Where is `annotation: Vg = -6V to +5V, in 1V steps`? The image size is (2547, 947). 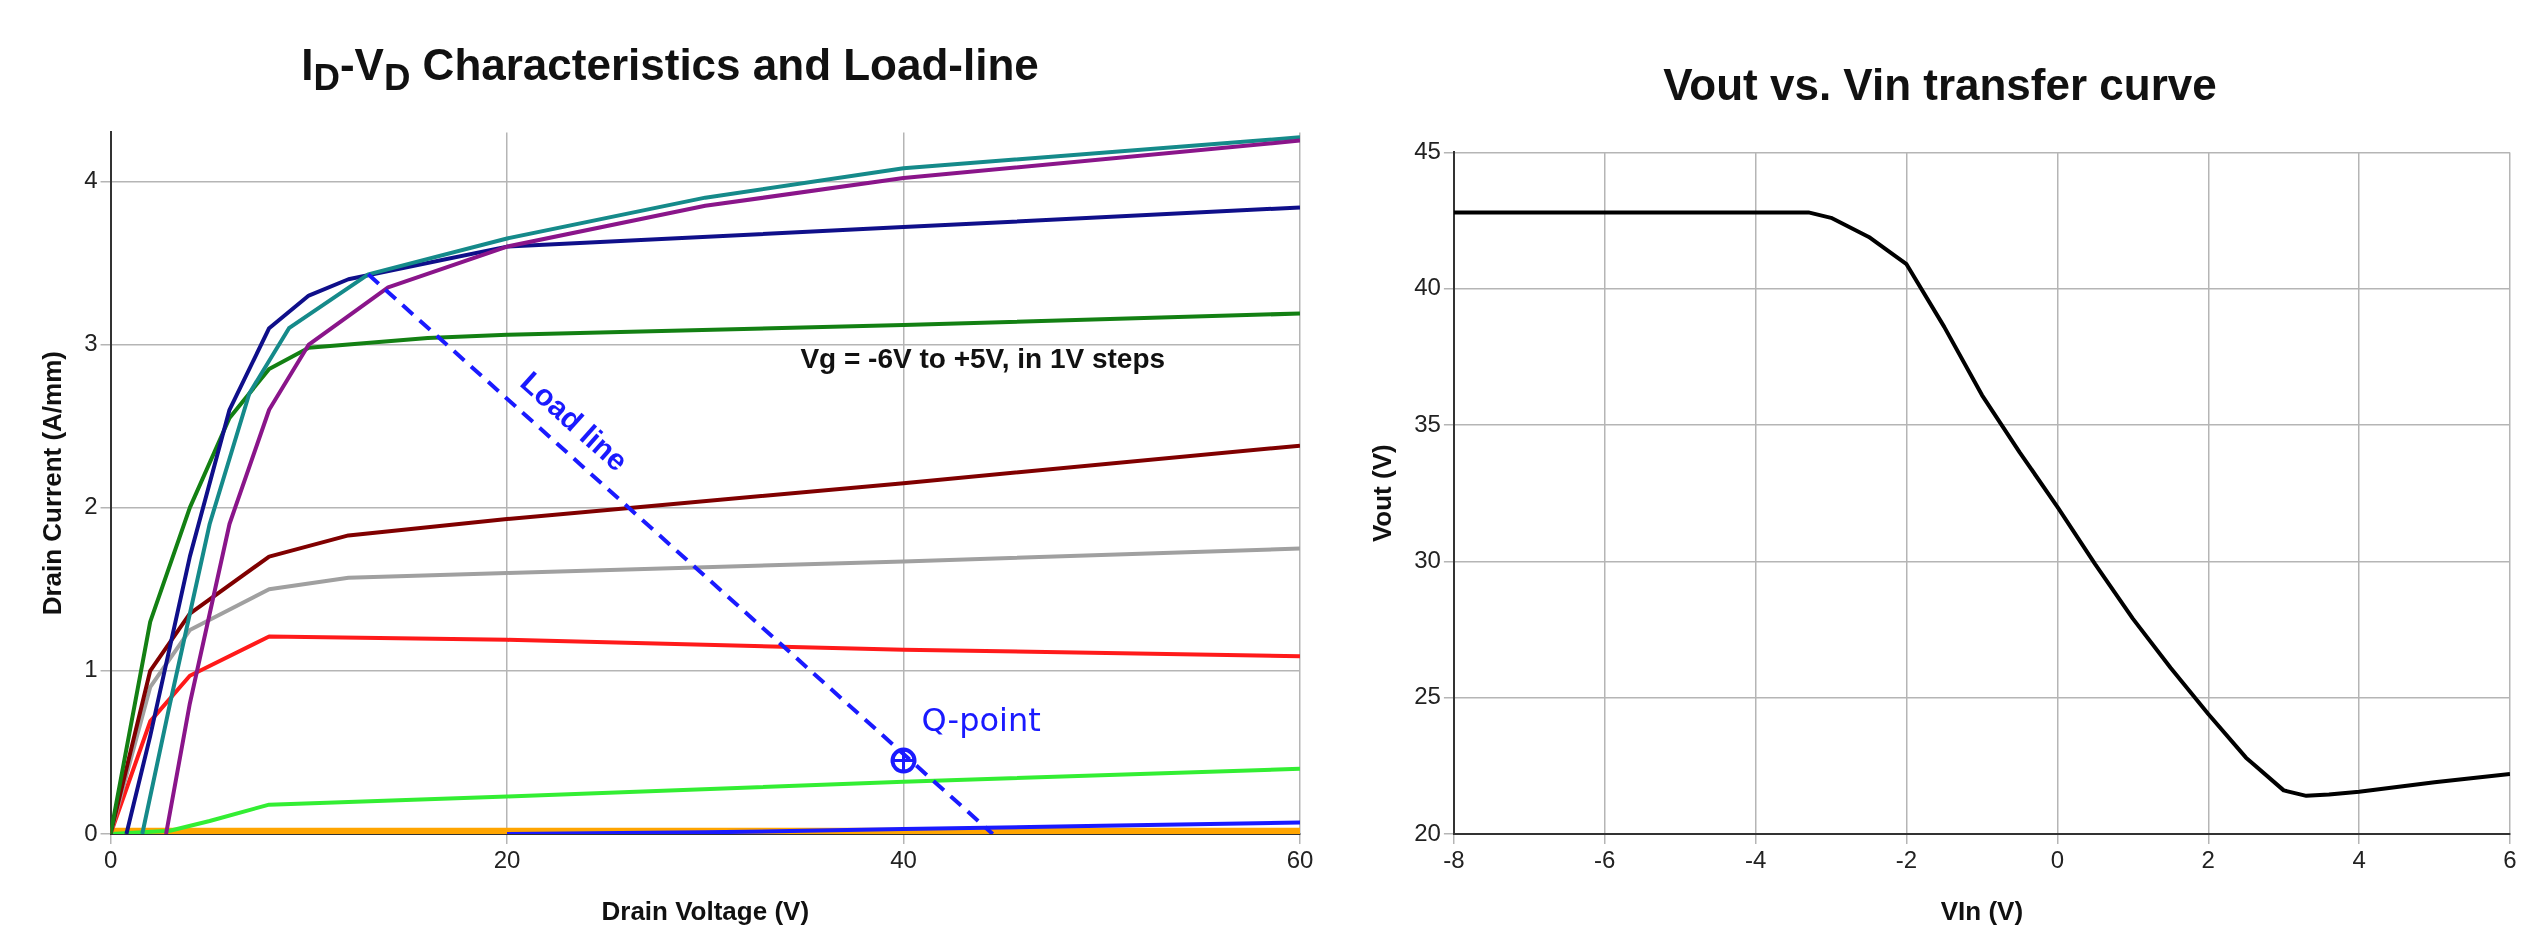 annotation: Vg = -6V to +5V, in 1V steps is located at coordinates (983, 359).